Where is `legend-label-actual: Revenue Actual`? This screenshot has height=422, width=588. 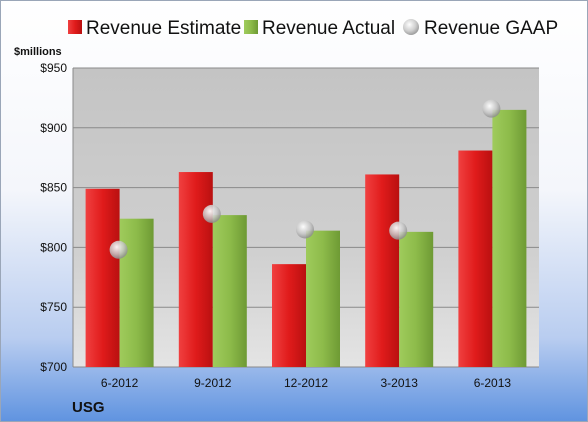
legend-label-actual: Revenue Actual is located at coordinates (328, 28).